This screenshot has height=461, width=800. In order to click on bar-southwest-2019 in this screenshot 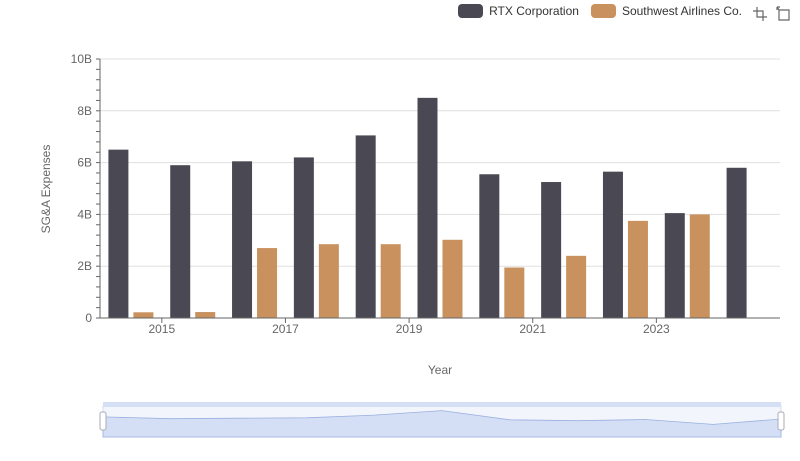, I will do `click(452, 278)`.